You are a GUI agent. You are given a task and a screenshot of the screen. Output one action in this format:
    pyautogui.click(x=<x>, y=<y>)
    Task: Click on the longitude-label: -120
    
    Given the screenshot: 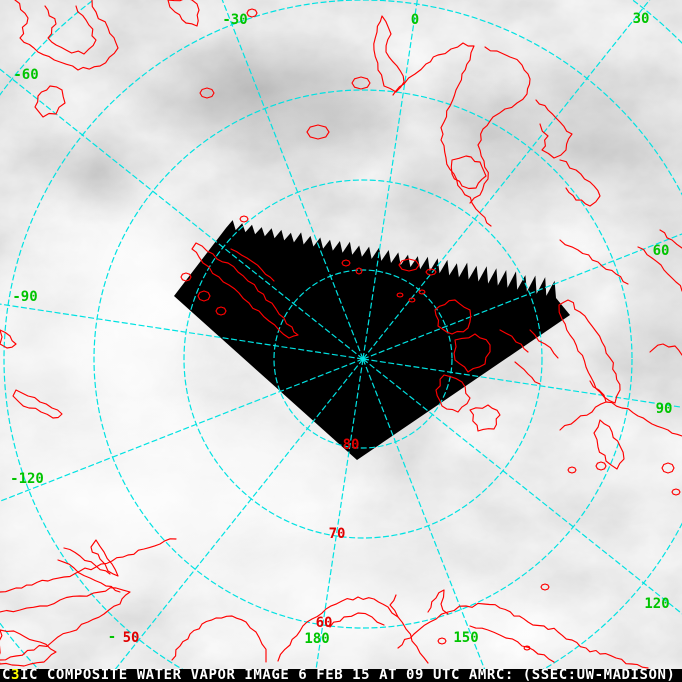 What is the action you would take?
    pyautogui.click(x=27, y=479)
    